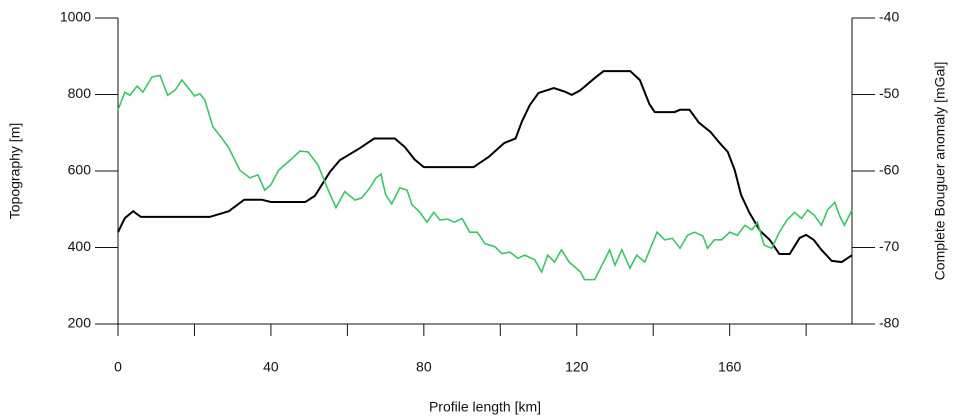  I want to click on y2-tick-label: -70, so click(889, 246).